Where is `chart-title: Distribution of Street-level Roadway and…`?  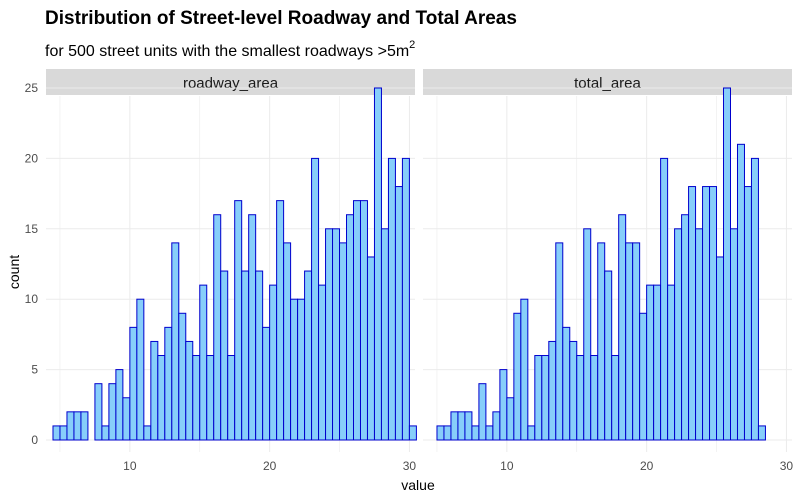
chart-title: Distribution of Street-level Roadway and… is located at coordinates (281, 18).